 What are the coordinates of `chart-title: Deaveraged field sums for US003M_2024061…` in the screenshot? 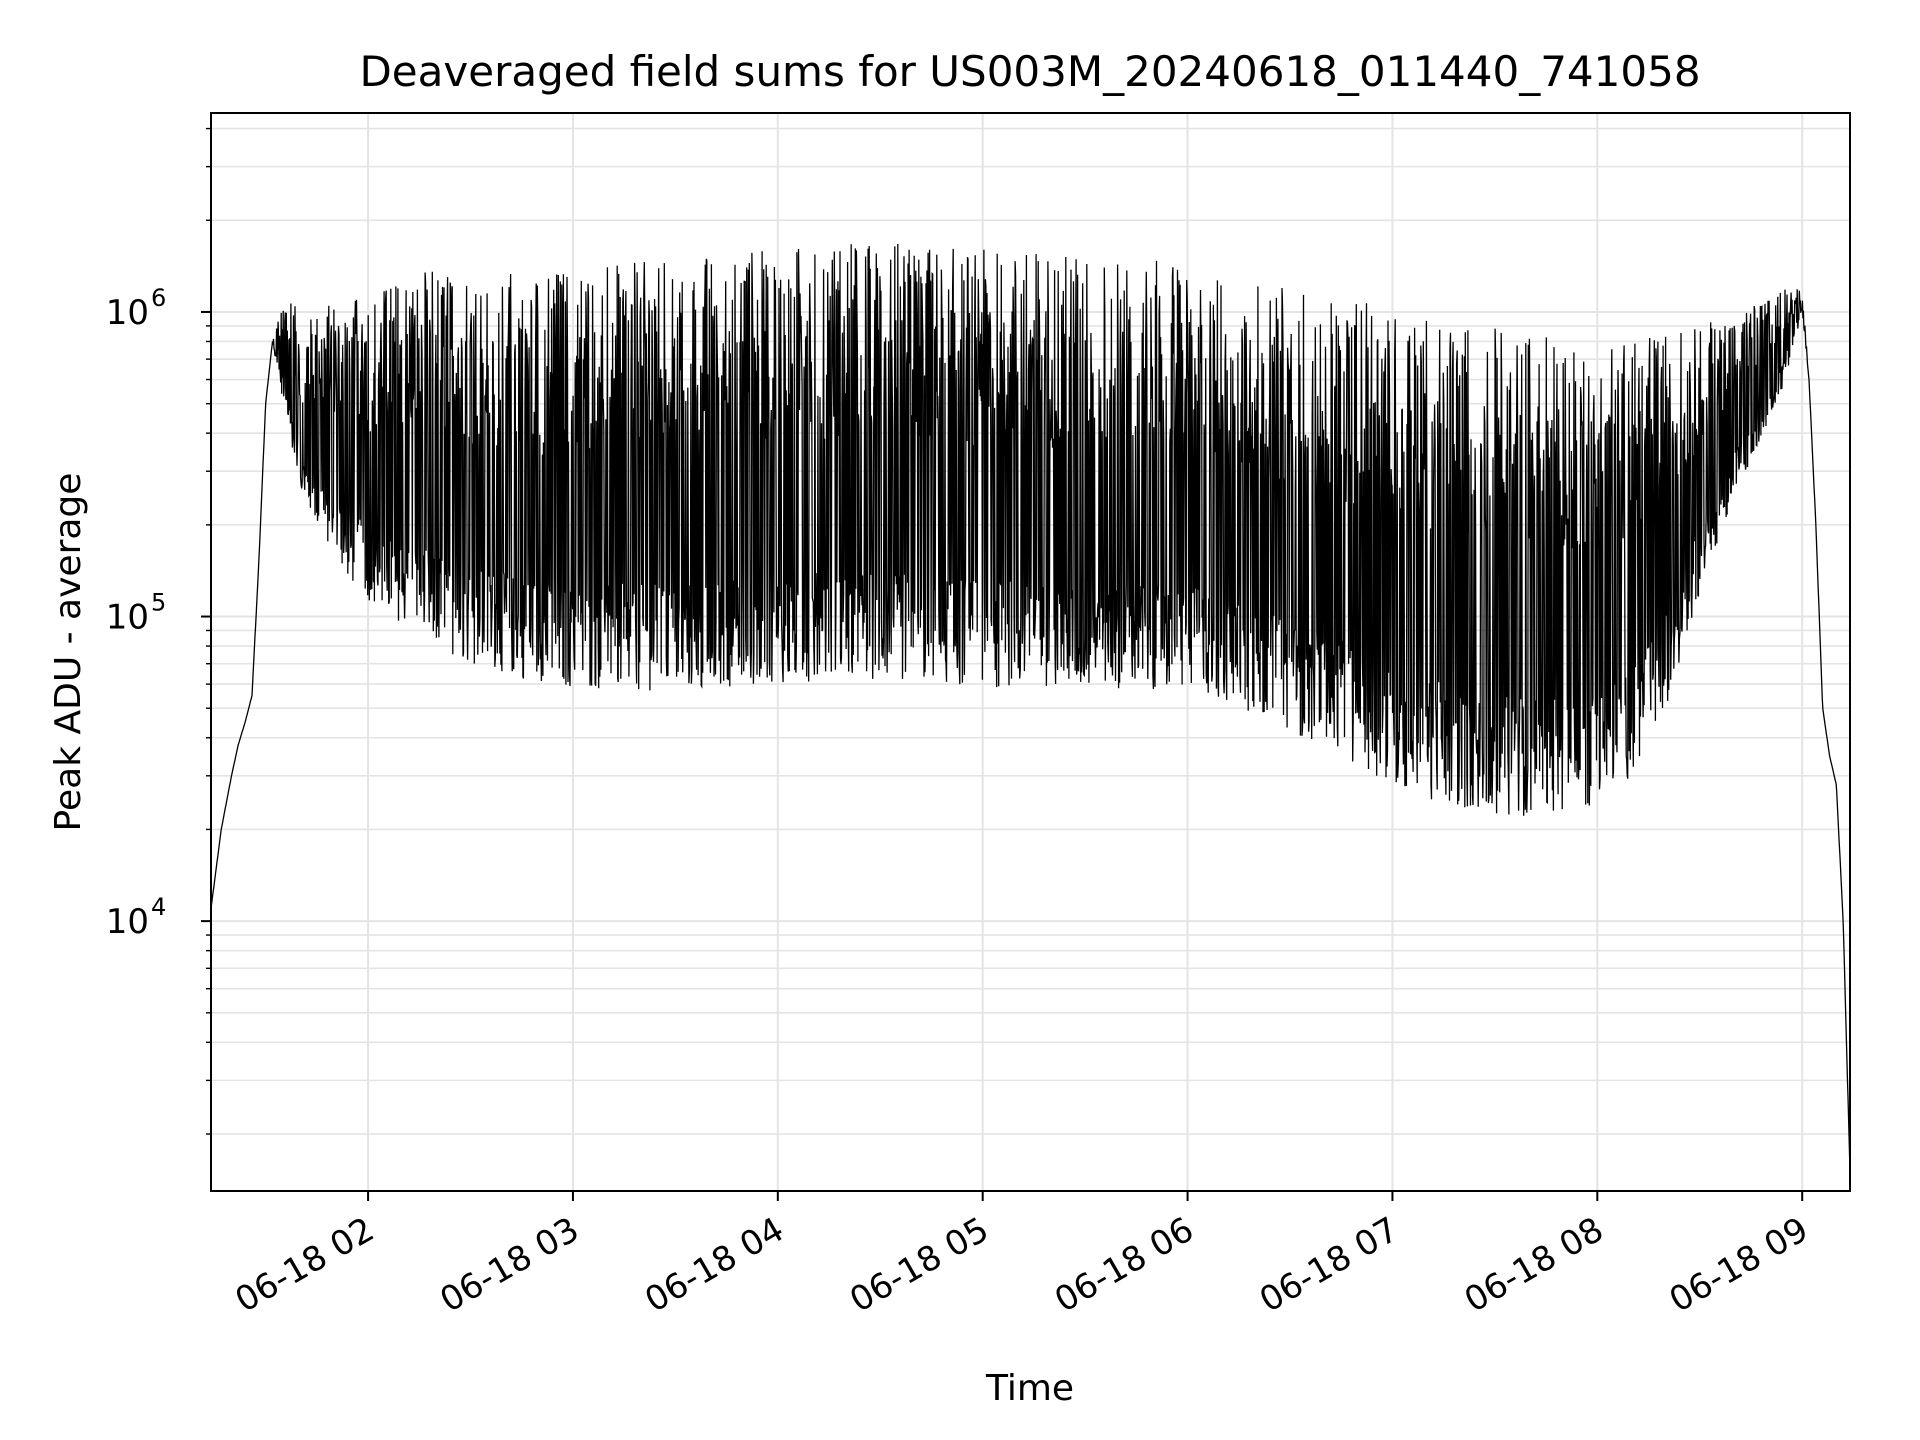 It's located at (1029, 71).